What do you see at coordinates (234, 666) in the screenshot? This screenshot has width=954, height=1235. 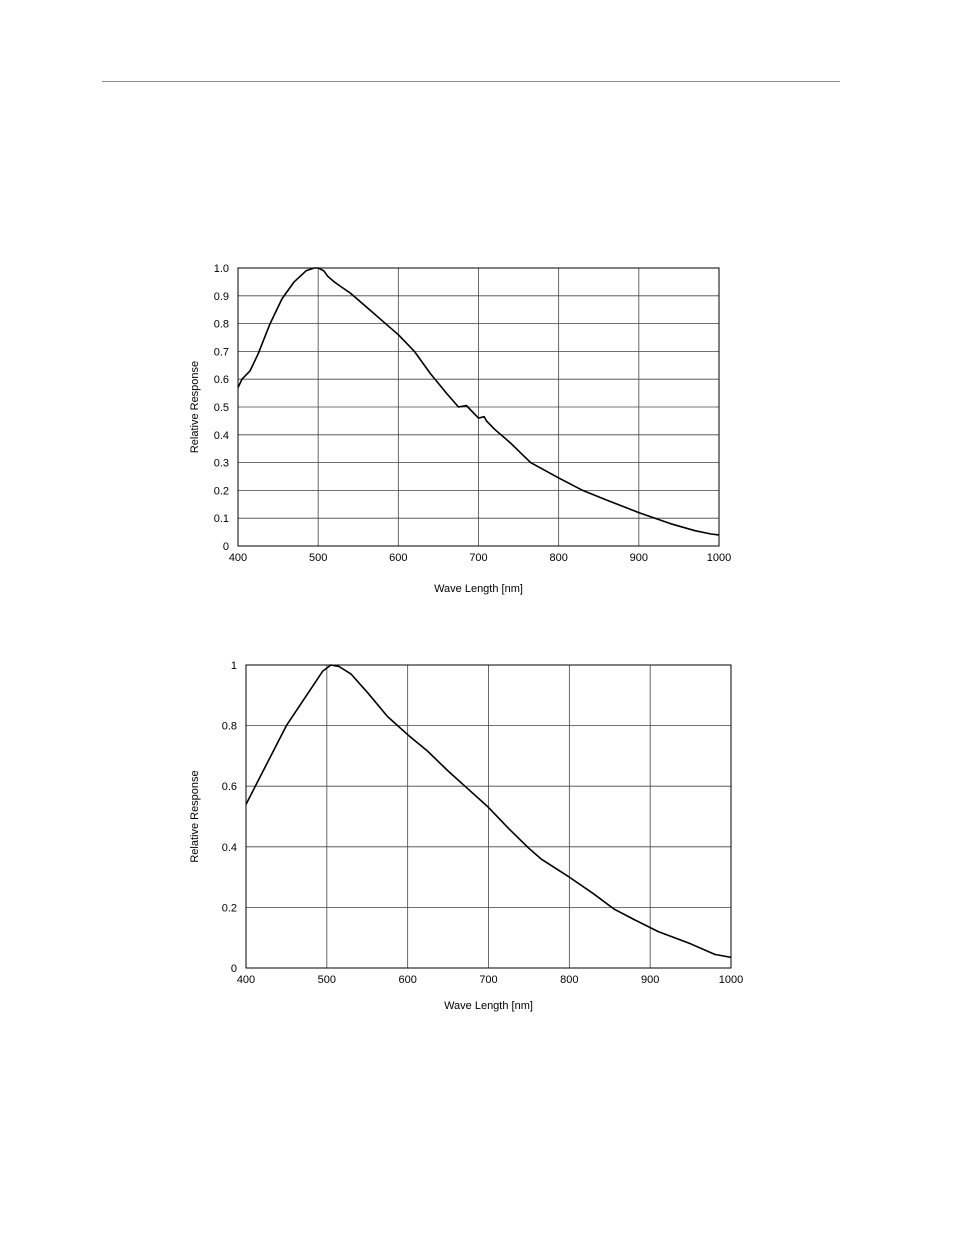 I see `y-tick-label: 1` at bounding box center [234, 666].